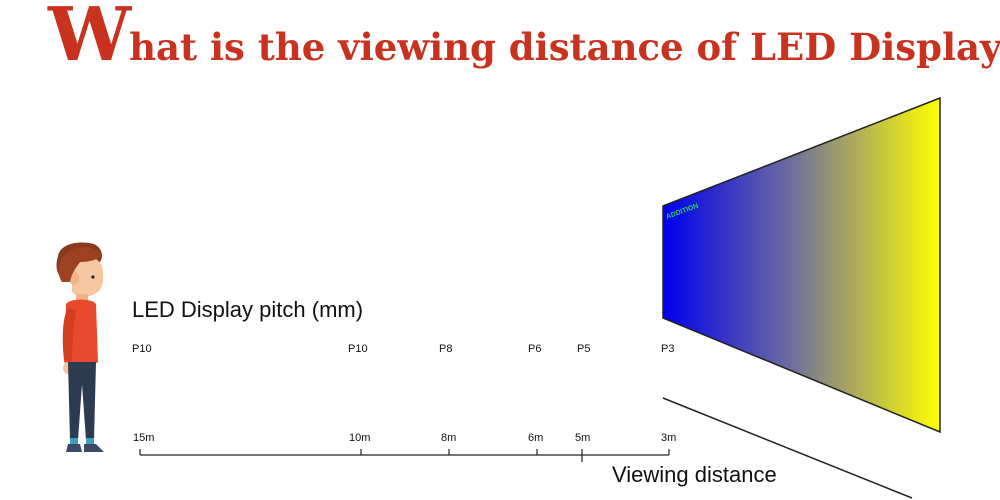  Describe the element at coordinates (583, 438) in the screenshot. I see `distance-label-5m: 5m` at that location.